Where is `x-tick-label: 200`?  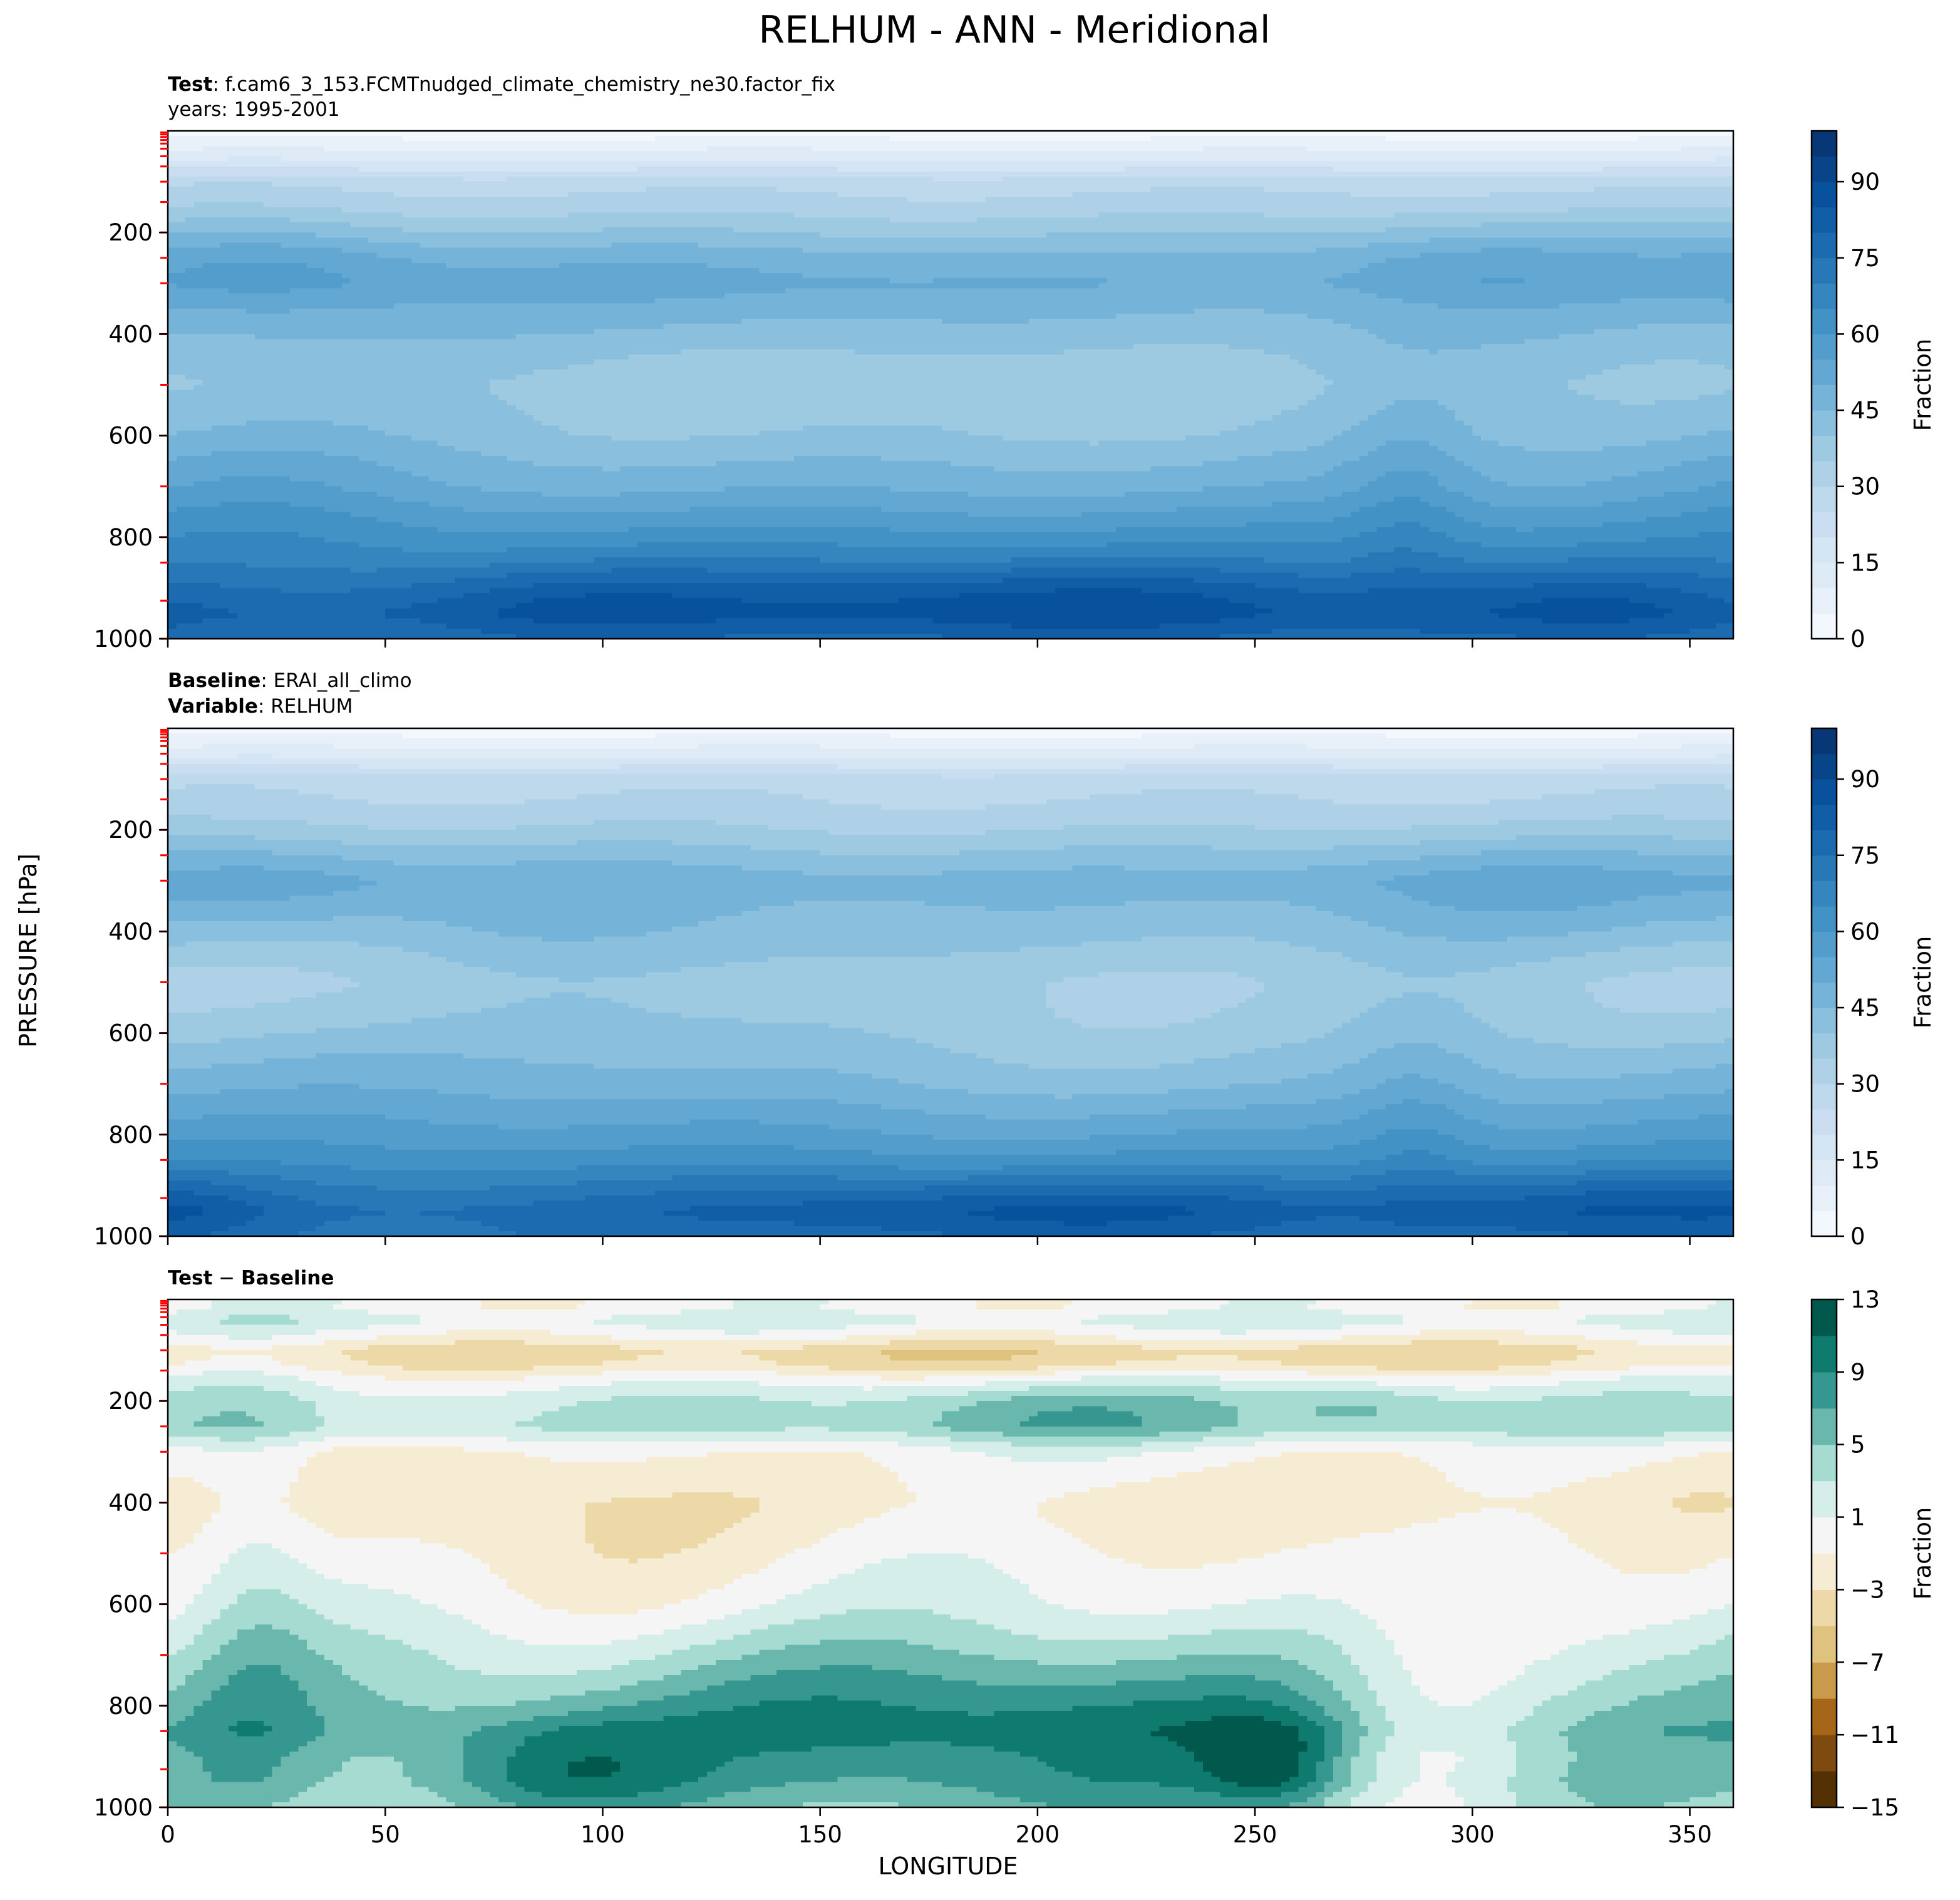
x-tick-label: 200 is located at coordinates (1038, 1834).